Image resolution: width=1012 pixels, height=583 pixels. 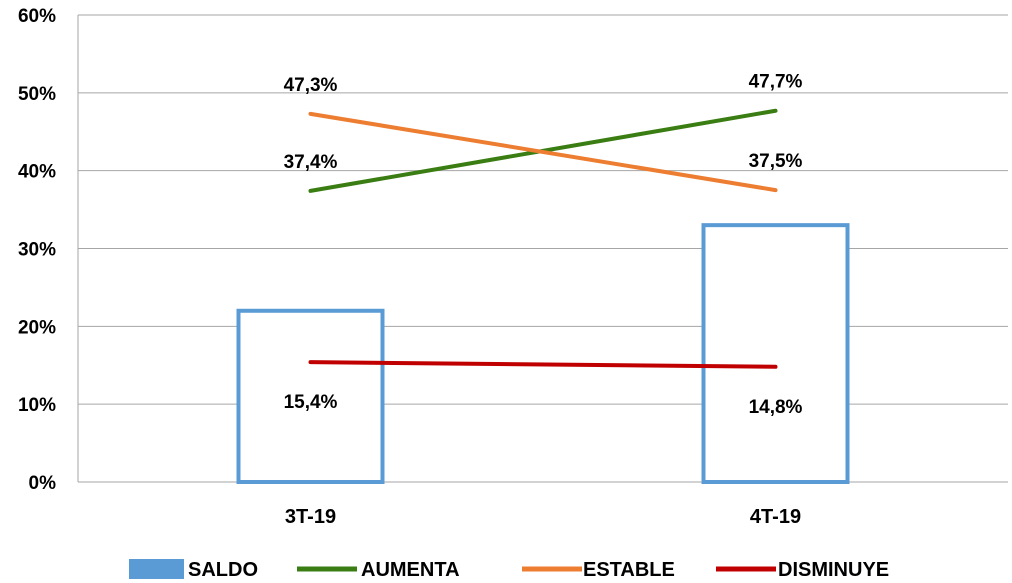 I want to click on data-label-disminuye: 15,4%, so click(x=311, y=402).